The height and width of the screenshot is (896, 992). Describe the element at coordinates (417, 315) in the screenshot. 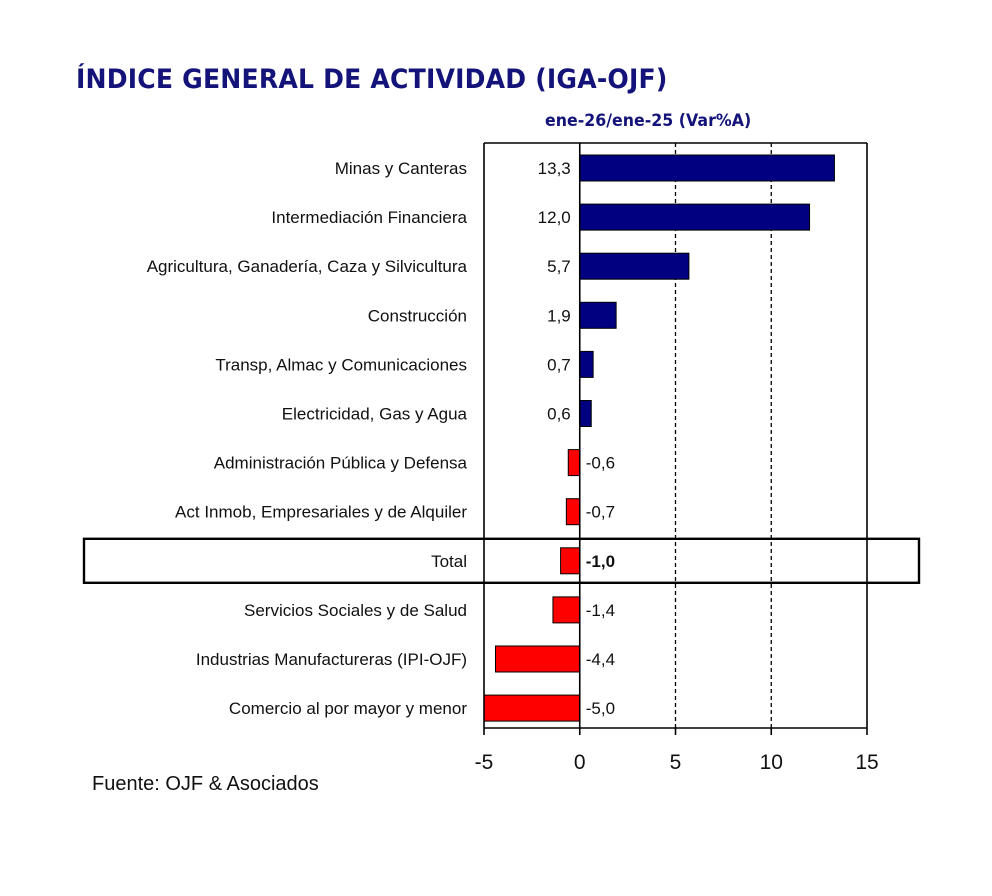

I see `category-label: Construcción` at that location.